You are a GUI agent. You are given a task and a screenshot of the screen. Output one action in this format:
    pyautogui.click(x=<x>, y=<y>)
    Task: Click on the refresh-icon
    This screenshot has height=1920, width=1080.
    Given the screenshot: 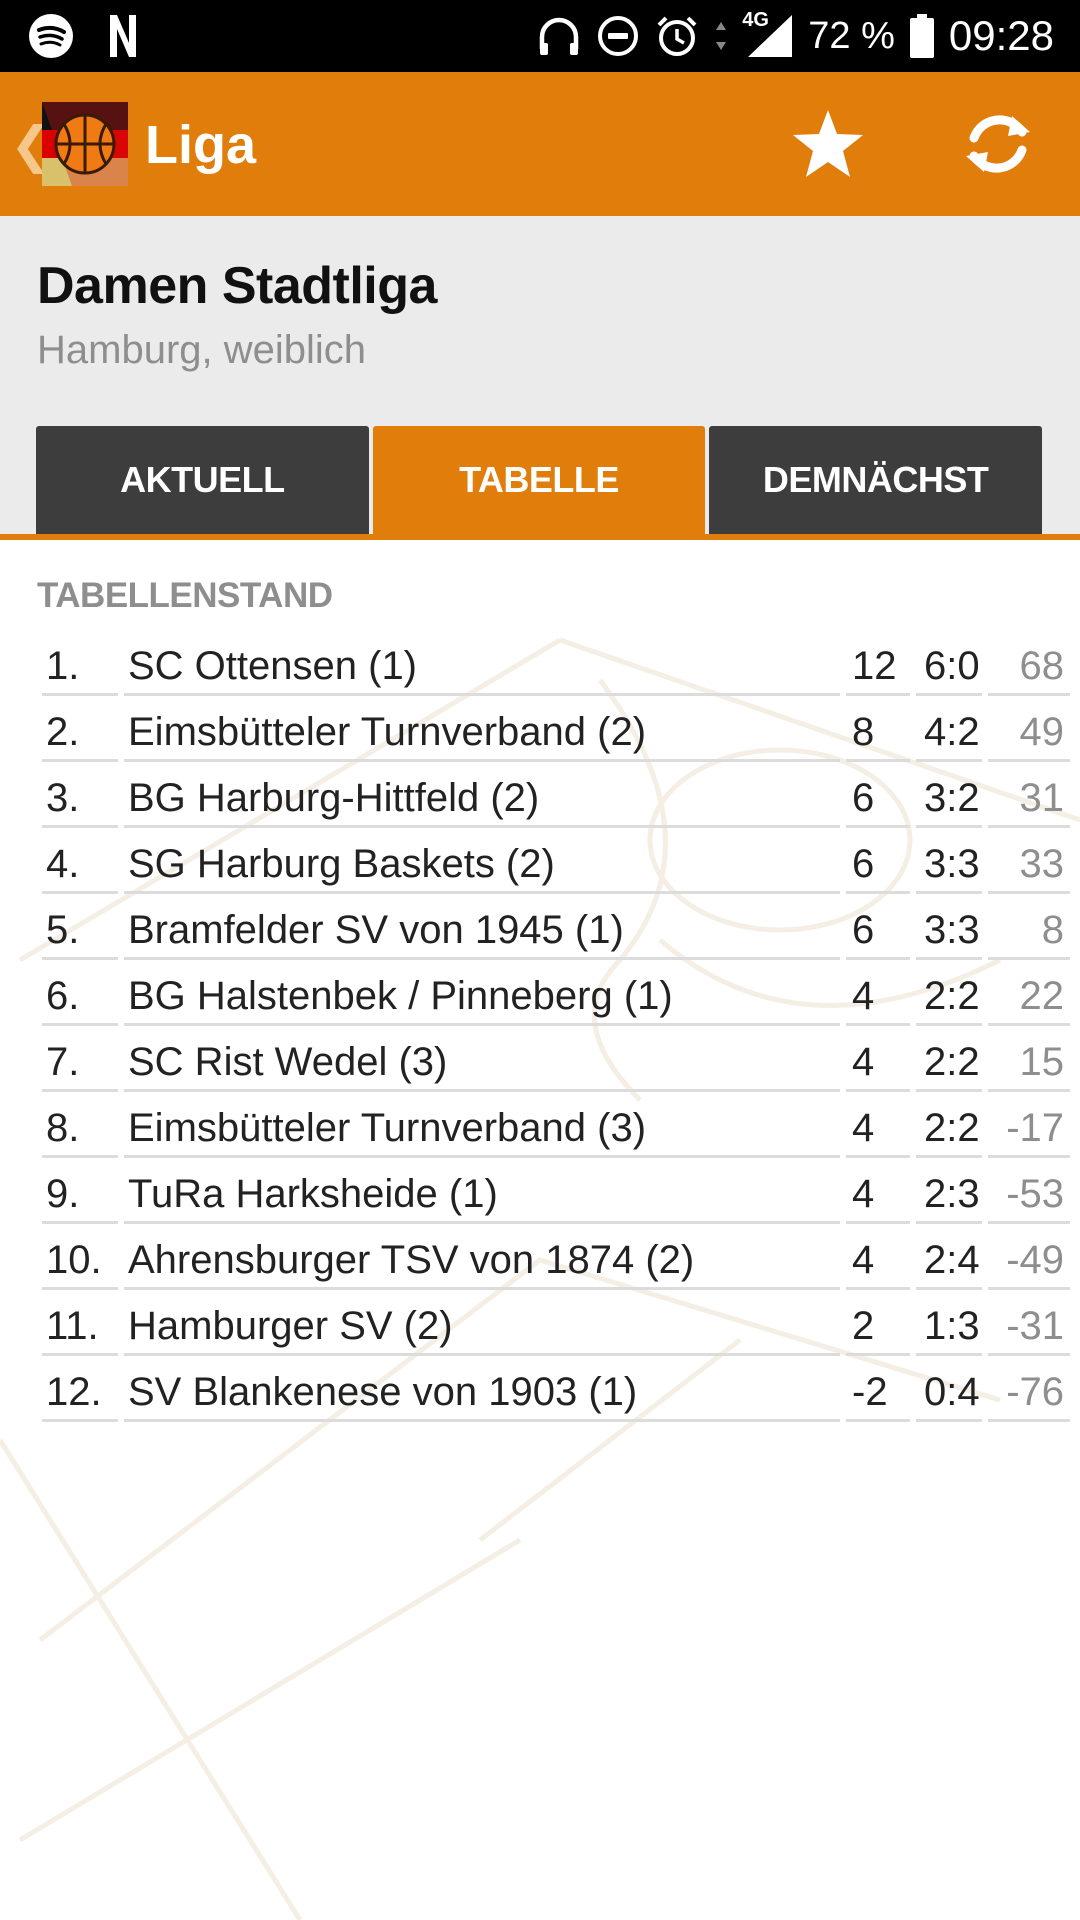 What is the action you would take?
    pyautogui.click(x=998, y=144)
    